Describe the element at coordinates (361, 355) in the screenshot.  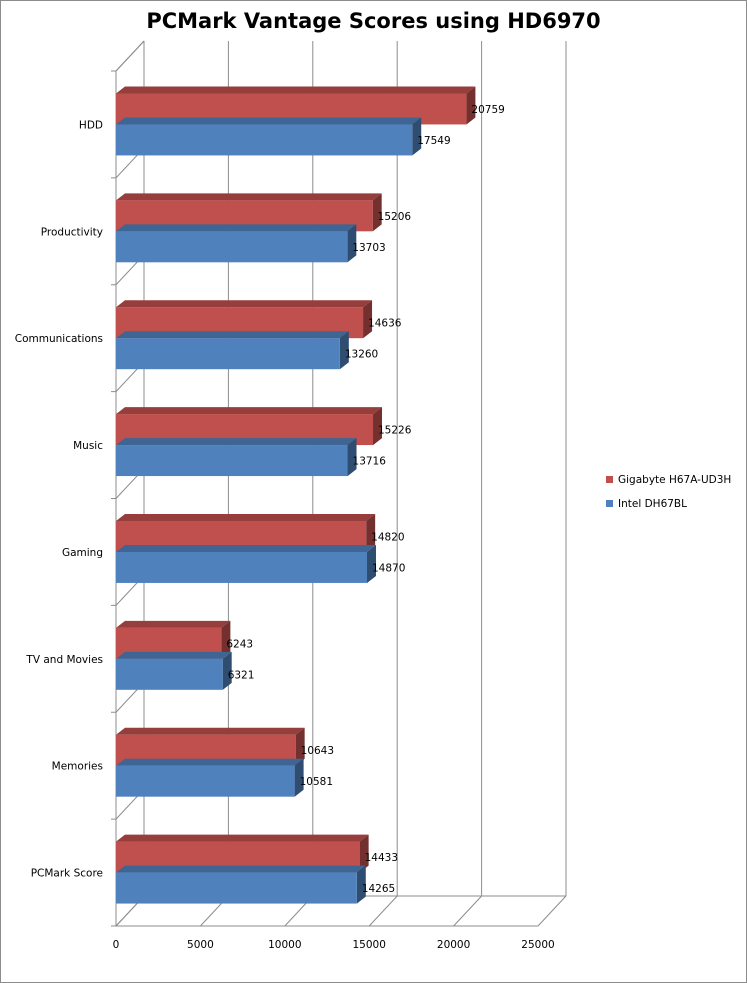
I see `data-label: 13260` at that location.